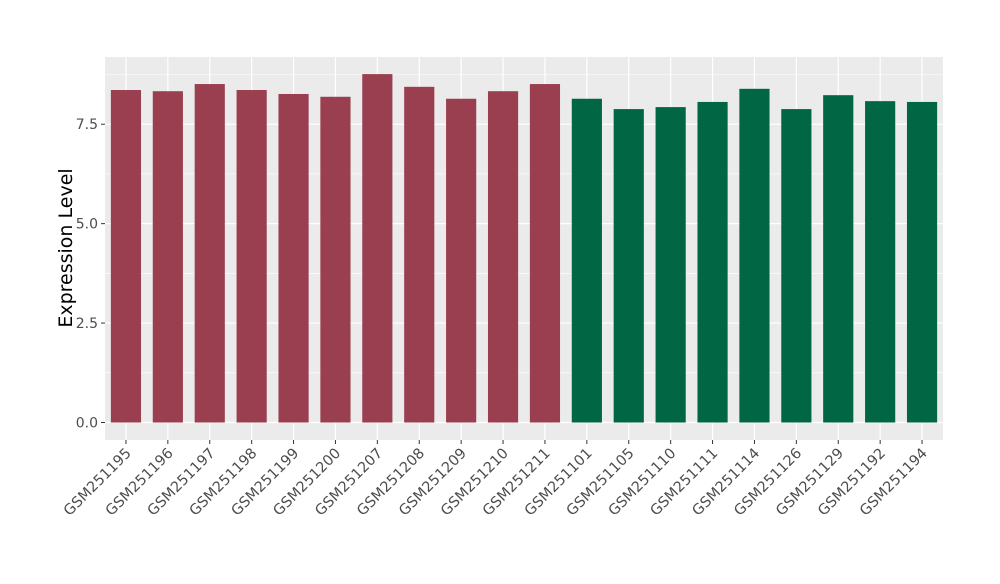 This screenshot has width=1000, height=584. Describe the element at coordinates (377, 248) in the screenshot. I see `bar-GSM251207` at that location.